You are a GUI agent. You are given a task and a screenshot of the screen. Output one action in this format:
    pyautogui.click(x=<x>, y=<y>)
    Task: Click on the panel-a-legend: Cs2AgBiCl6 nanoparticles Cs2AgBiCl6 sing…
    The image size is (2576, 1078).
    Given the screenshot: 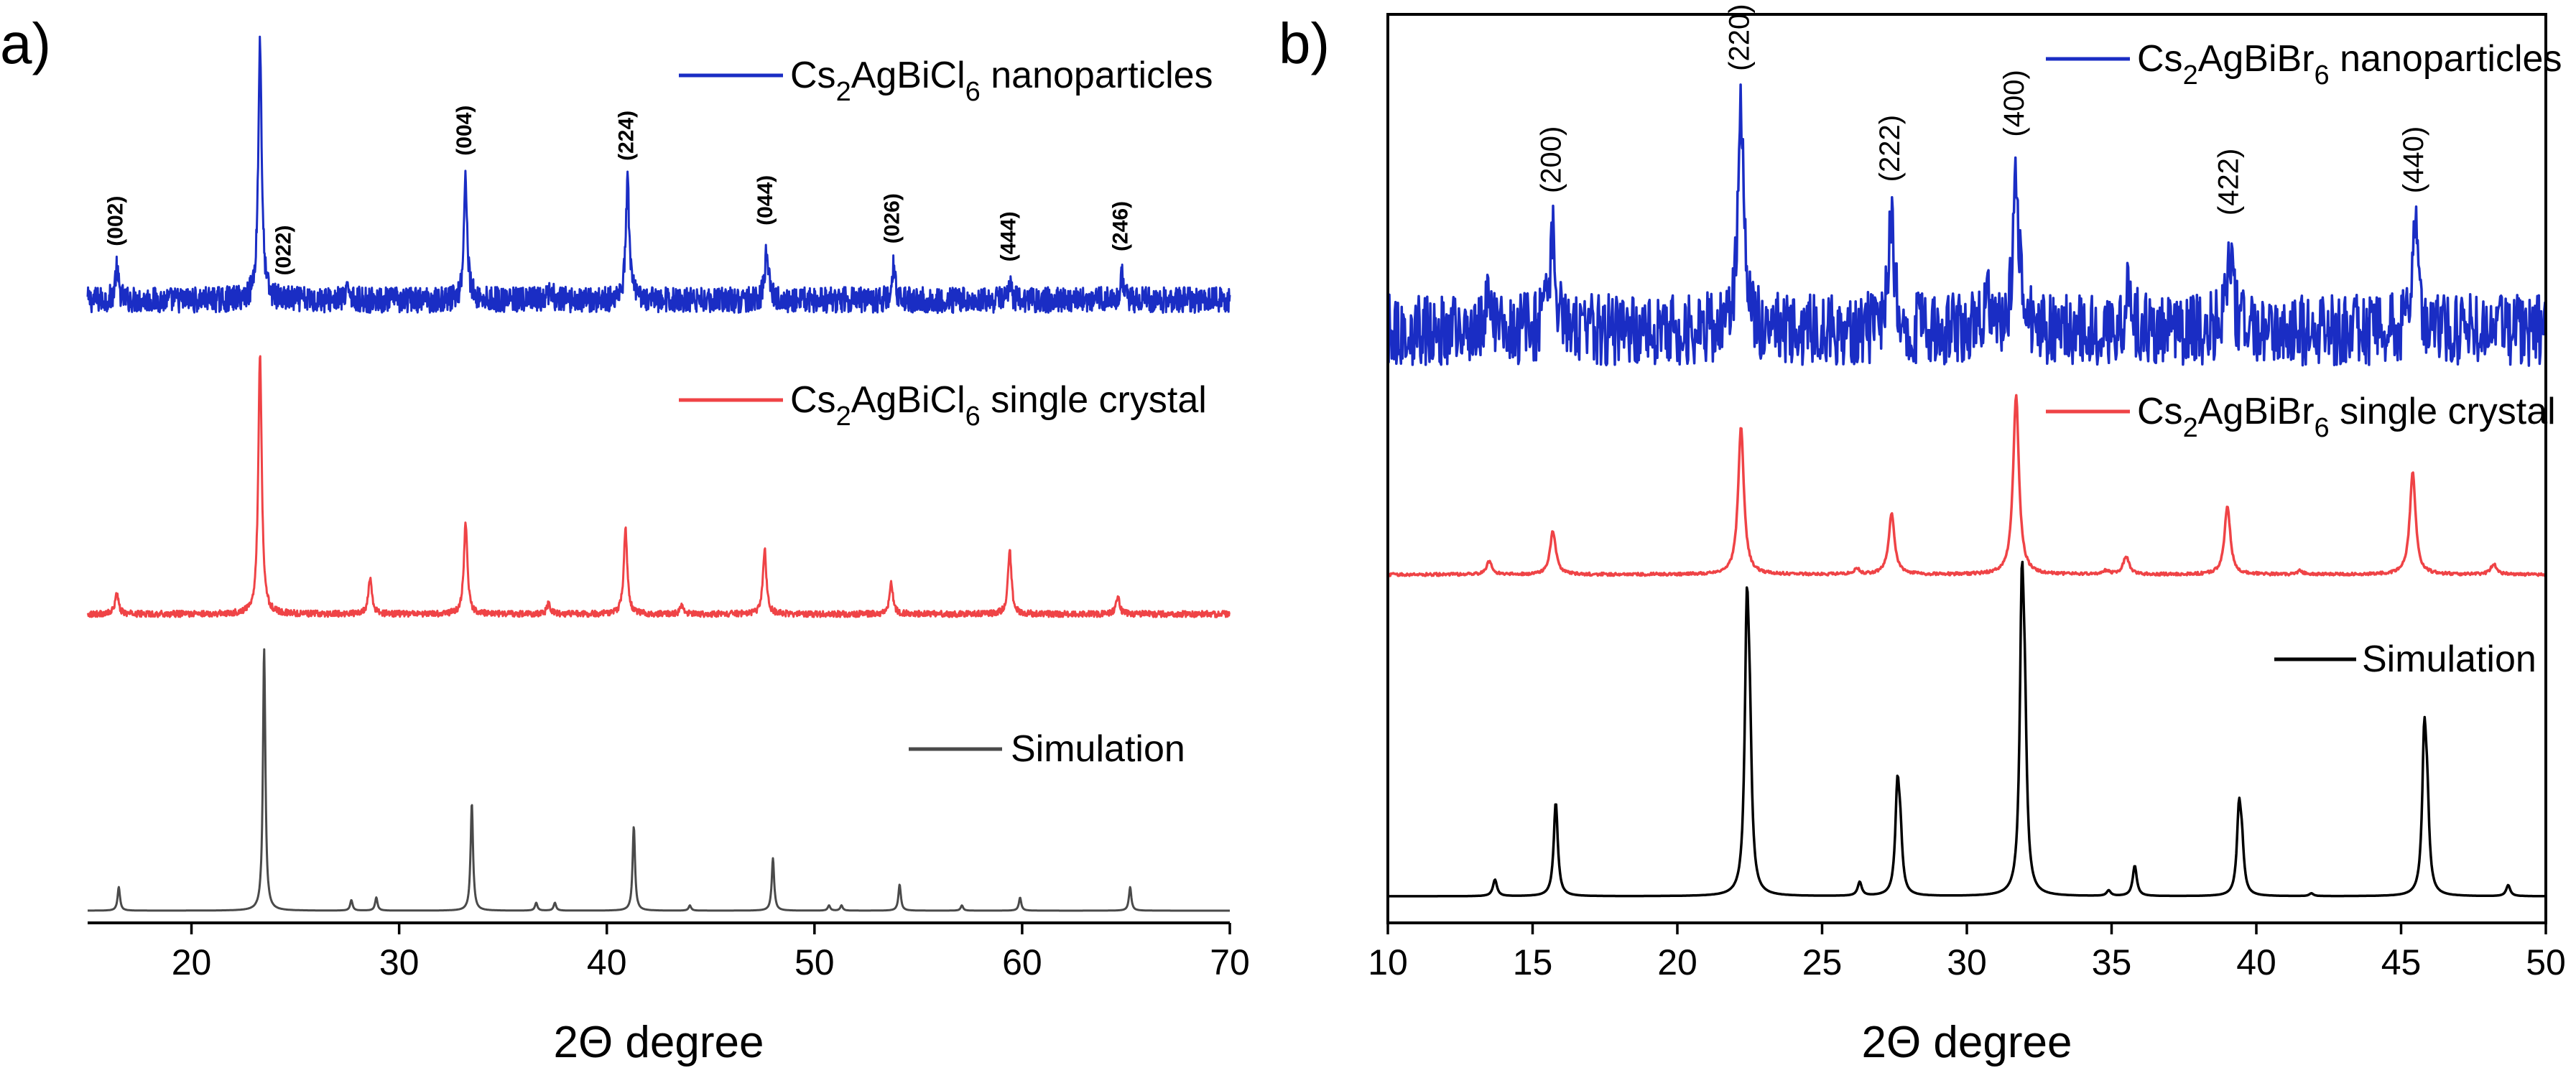 What is the action you would take?
    pyautogui.click(x=946, y=412)
    